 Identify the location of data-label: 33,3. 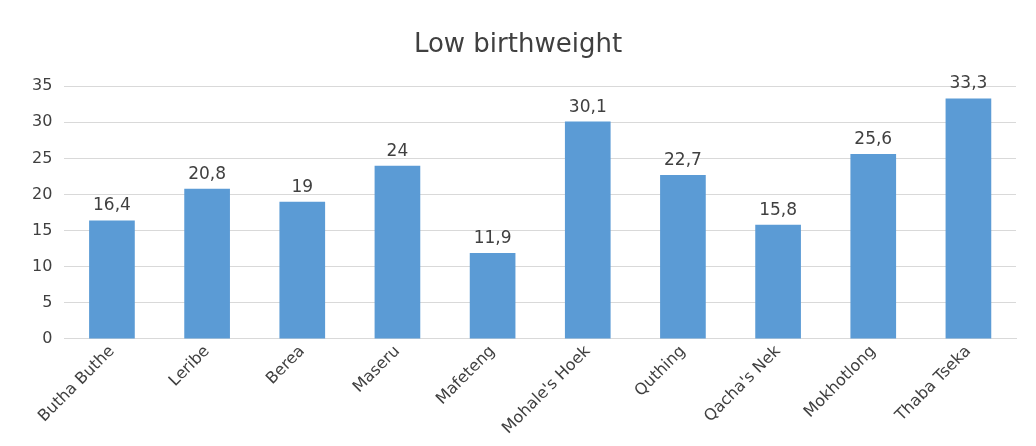
(968, 82).